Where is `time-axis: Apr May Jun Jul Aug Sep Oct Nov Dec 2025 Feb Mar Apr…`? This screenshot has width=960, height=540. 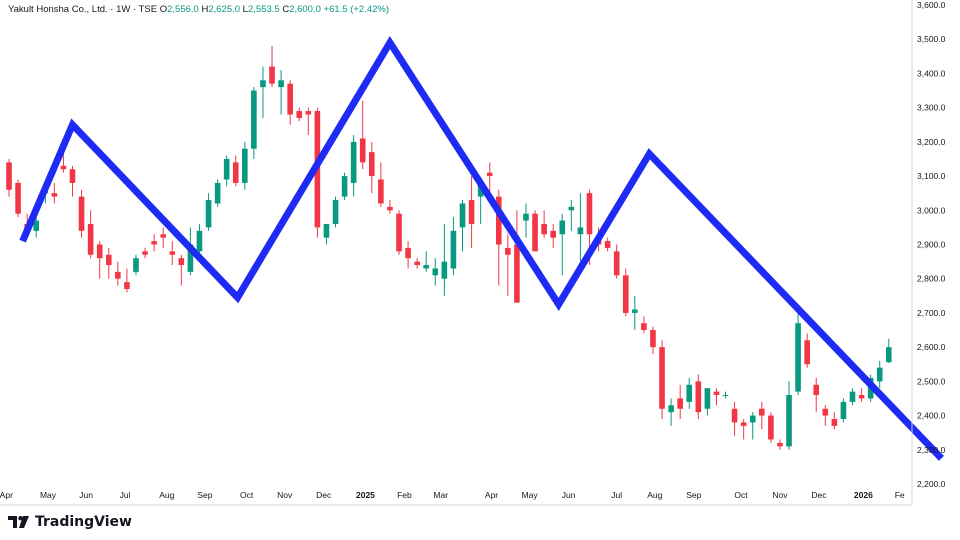 time-axis: Apr May Jun Jul Aug Sep Oct Nov Dec 2025 Feb Mar Apr… is located at coordinates (456, 498).